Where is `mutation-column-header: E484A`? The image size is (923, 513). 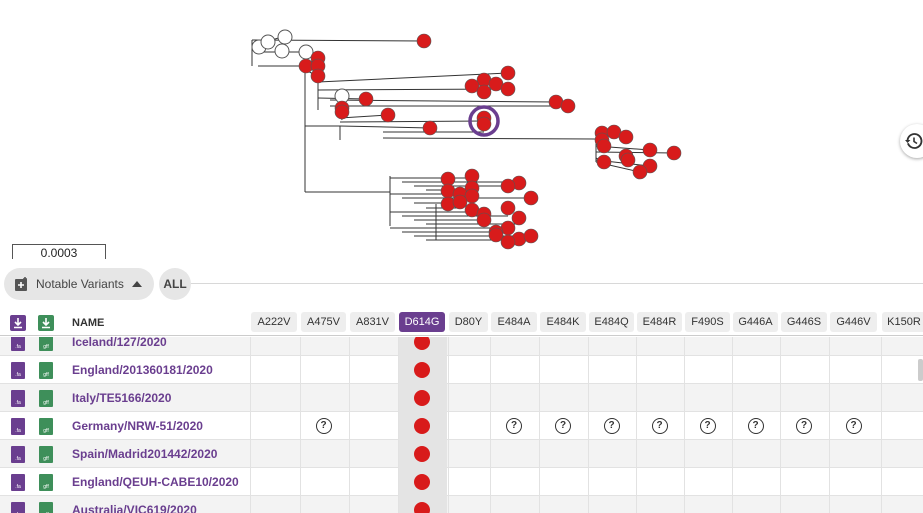 mutation-column-header: E484A is located at coordinates (514, 322).